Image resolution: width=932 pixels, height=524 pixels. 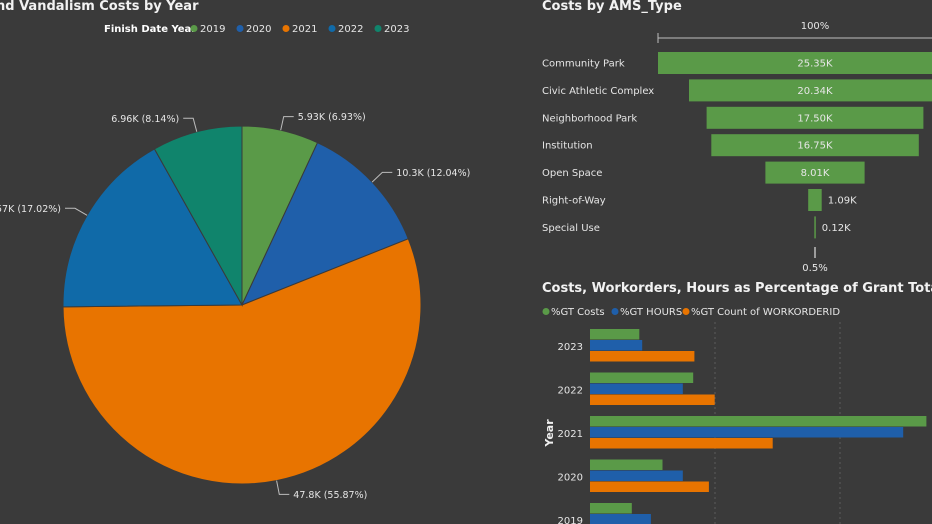 I want to click on y-tick-label: 2019, so click(x=570, y=520).